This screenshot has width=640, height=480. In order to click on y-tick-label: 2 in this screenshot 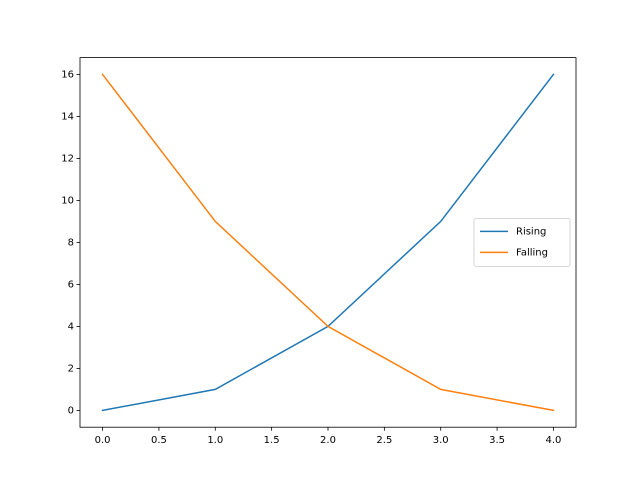, I will do `click(71, 368)`.